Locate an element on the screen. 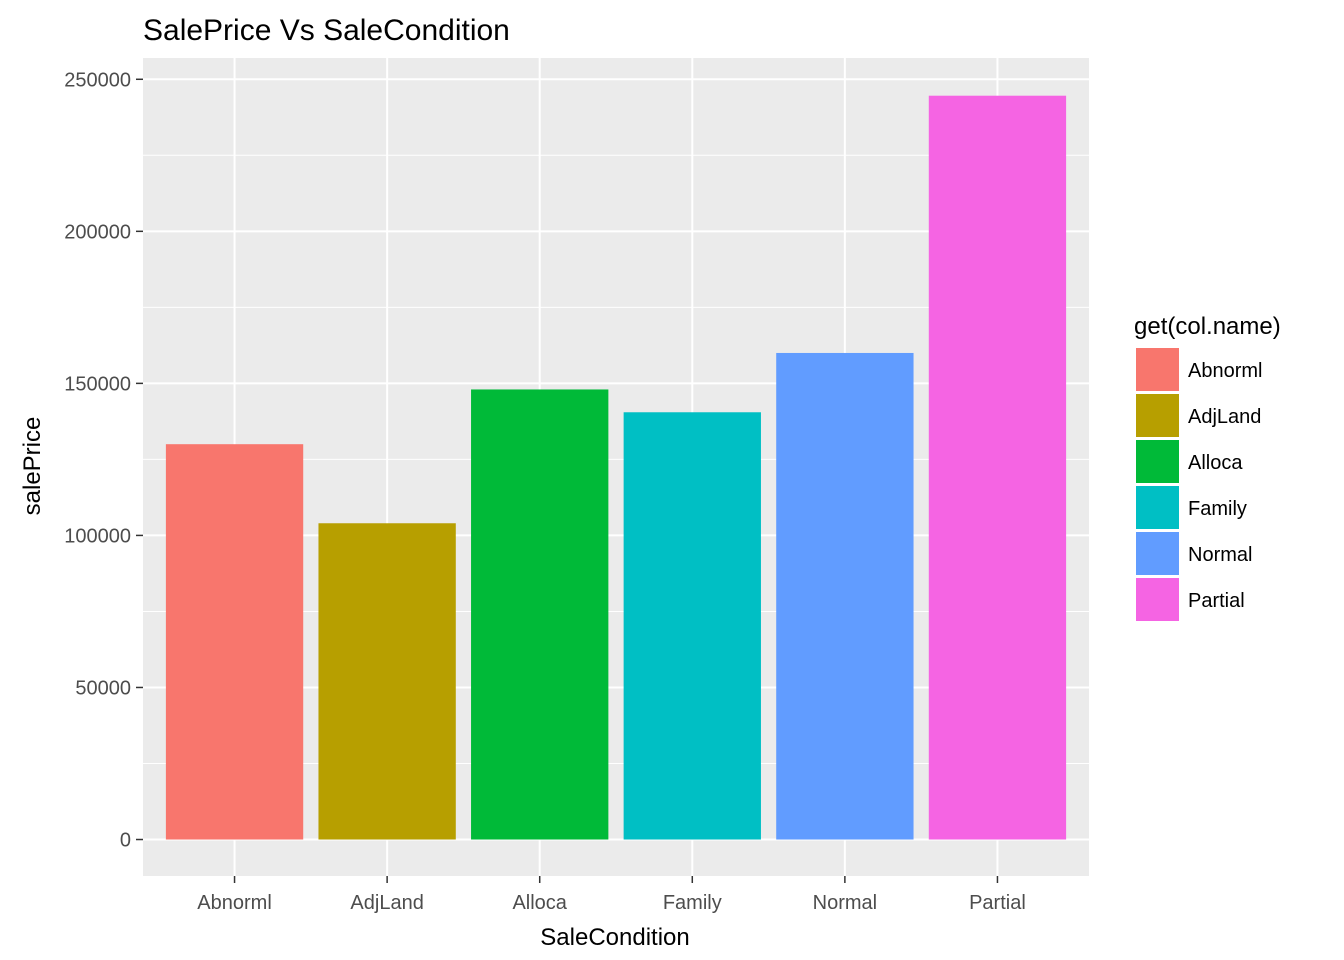 This screenshot has height=960, width=1344. legend-label: Family is located at coordinates (1217, 509).